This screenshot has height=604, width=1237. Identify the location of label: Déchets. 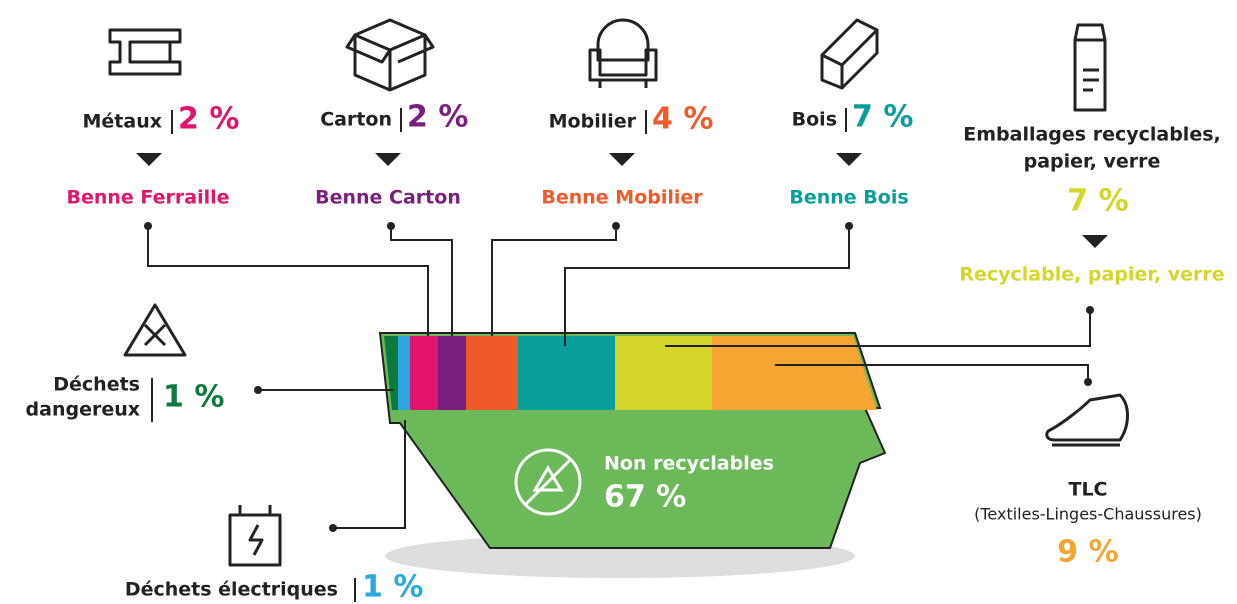
(96, 385).